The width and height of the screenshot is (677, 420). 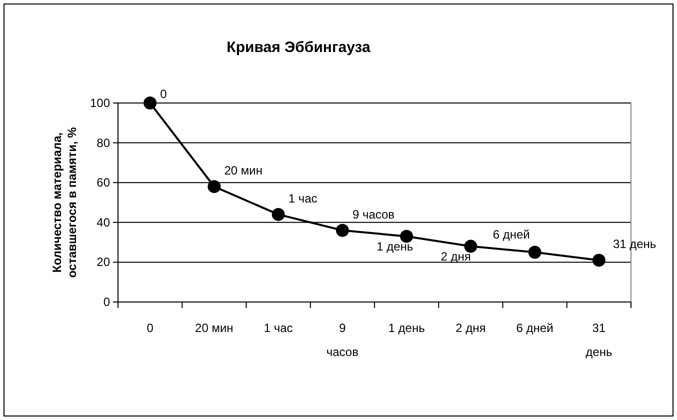 What do you see at coordinates (535, 328) in the screenshot?
I see `x-tick-label: 6 дней` at bounding box center [535, 328].